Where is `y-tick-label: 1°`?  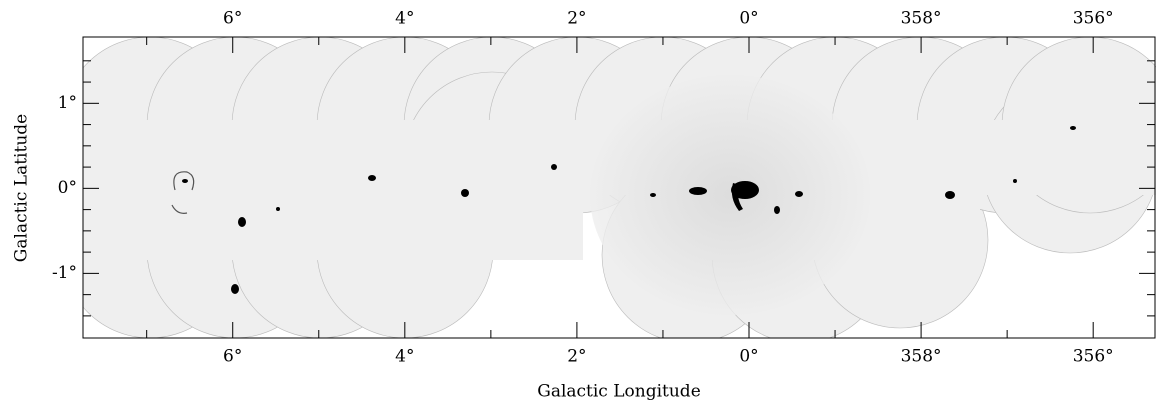
y-tick-label: 1° is located at coordinates (67, 103).